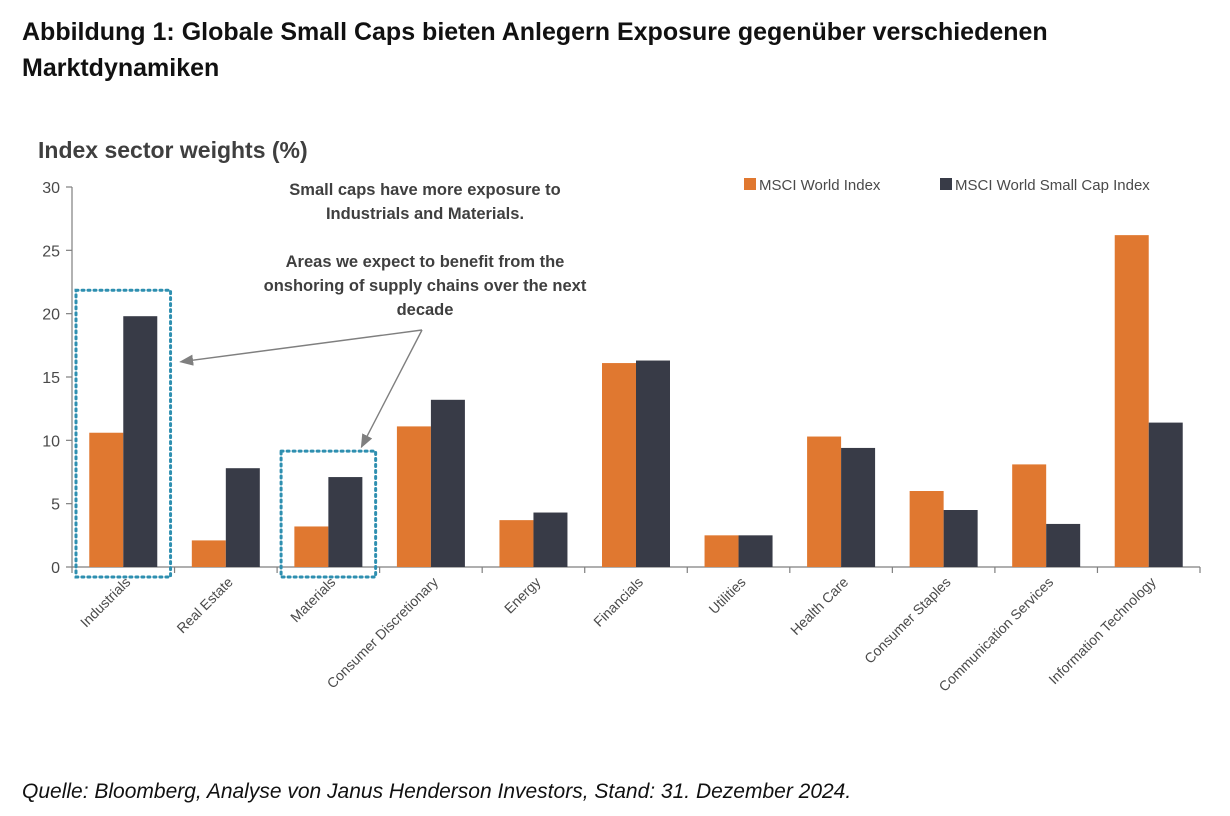  Describe the element at coordinates (619, 465) in the screenshot. I see `bar-msci-world-financials` at that location.